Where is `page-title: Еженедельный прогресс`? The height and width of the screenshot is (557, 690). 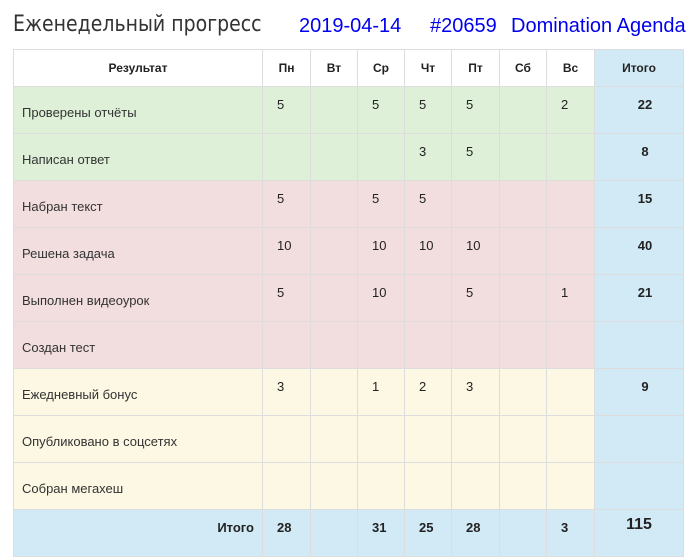 page-title: Еженедельный прогресс is located at coordinates (137, 24).